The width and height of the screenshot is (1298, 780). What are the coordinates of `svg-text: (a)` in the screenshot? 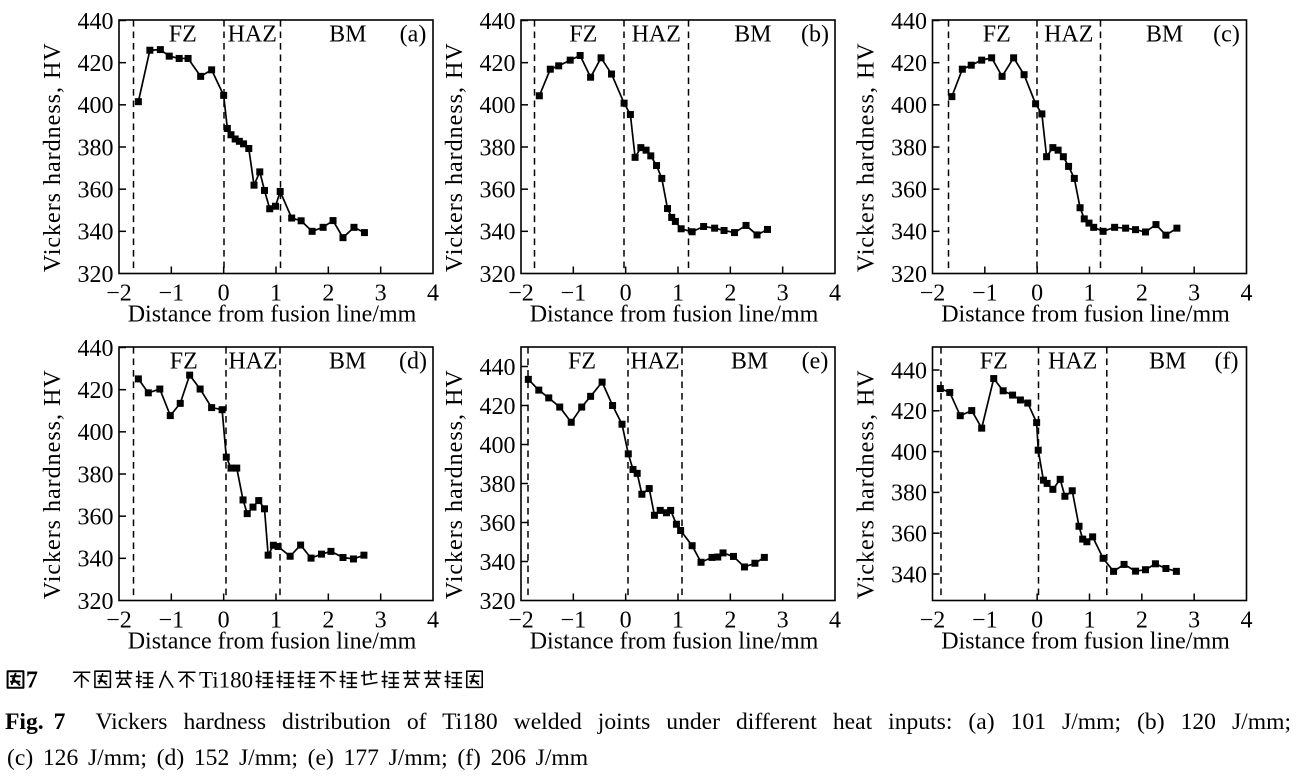 It's located at (413, 35).